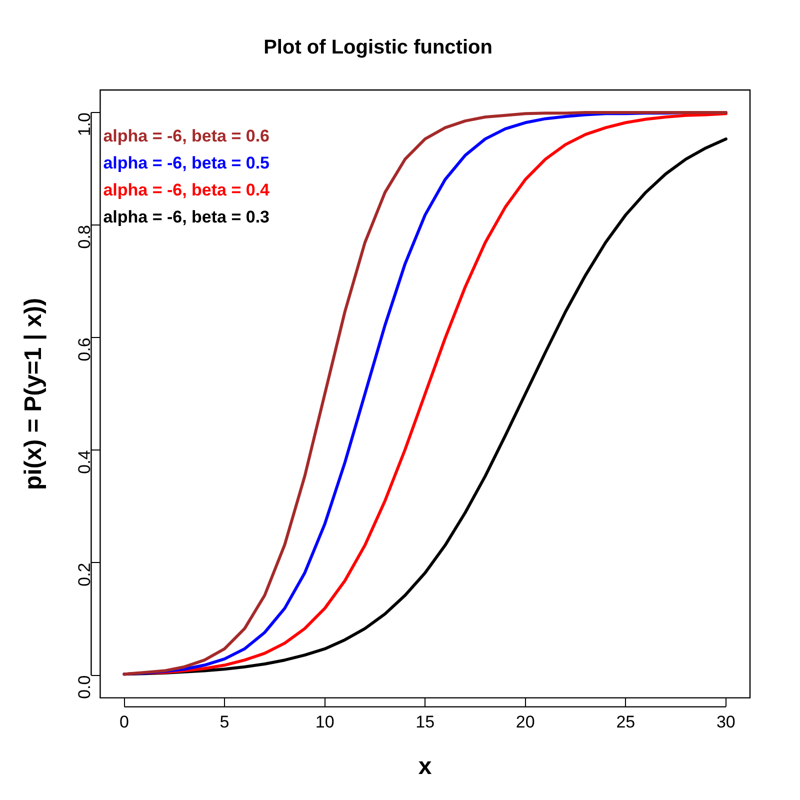 Image resolution: width=800 pixels, height=800 pixels. What do you see at coordinates (726, 722) in the screenshot?
I see `x-tick-label: 30` at bounding box center [726, 722].